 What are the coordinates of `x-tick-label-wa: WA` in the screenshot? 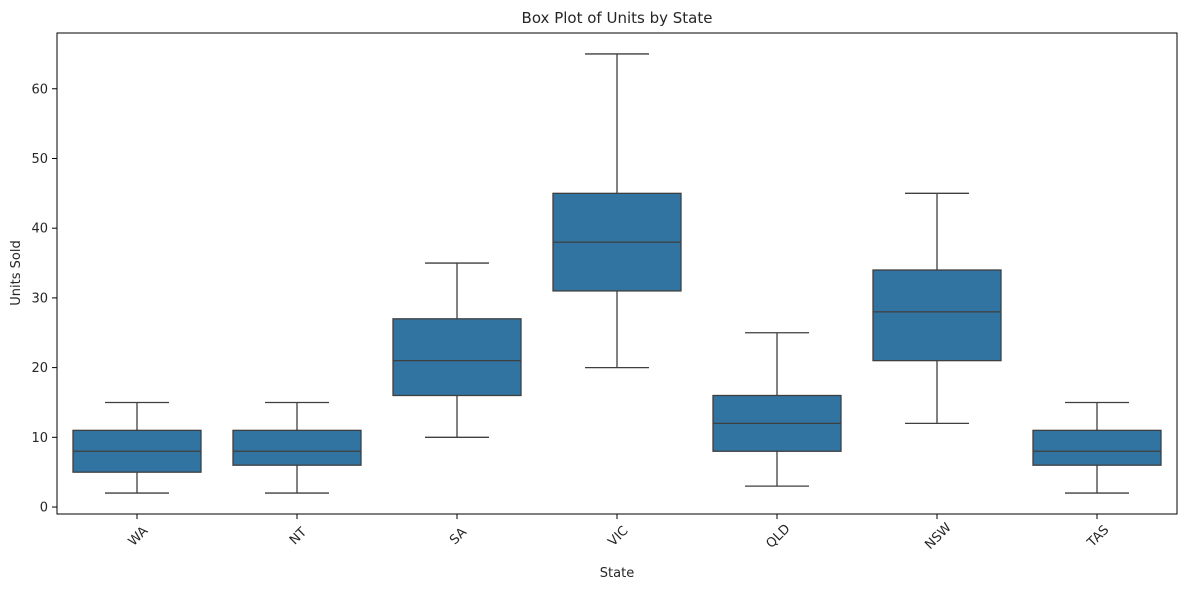 It's located at (139, 537).